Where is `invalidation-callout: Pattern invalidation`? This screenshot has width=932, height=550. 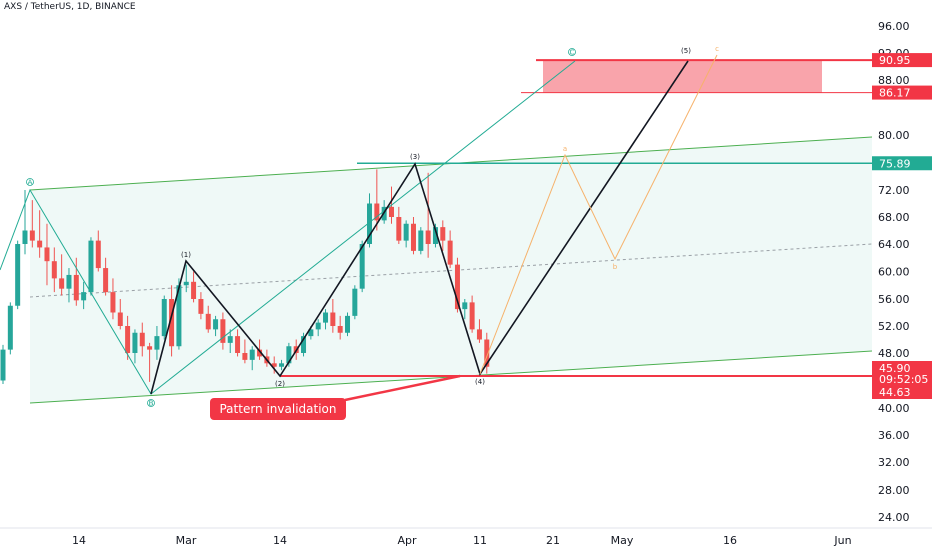
invalidation-callout: Pattern invalidation is located at coordinates (335, 397).